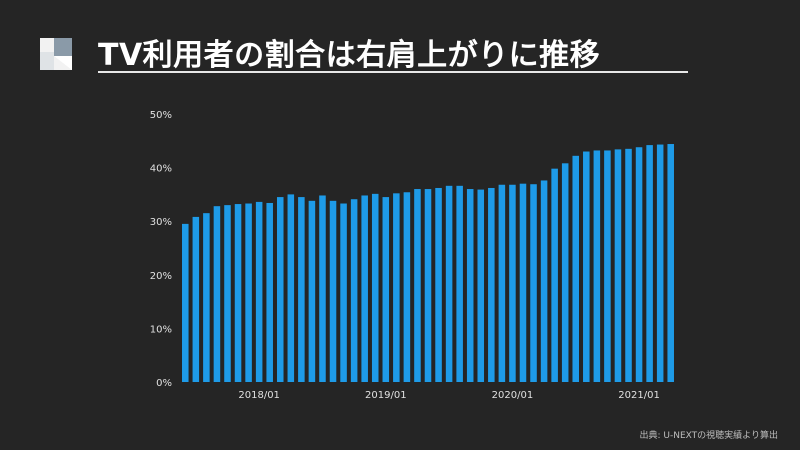 This screenshot has width=800, height=450. I want to click on source-note: 出典: U-NEXTの視聴実績より算出, so click(708, 436).